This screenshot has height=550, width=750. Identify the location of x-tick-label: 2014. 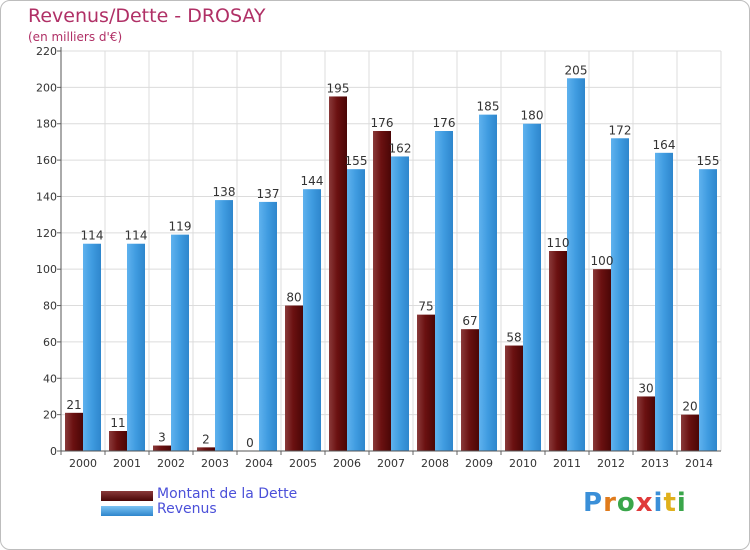
(699, 463).